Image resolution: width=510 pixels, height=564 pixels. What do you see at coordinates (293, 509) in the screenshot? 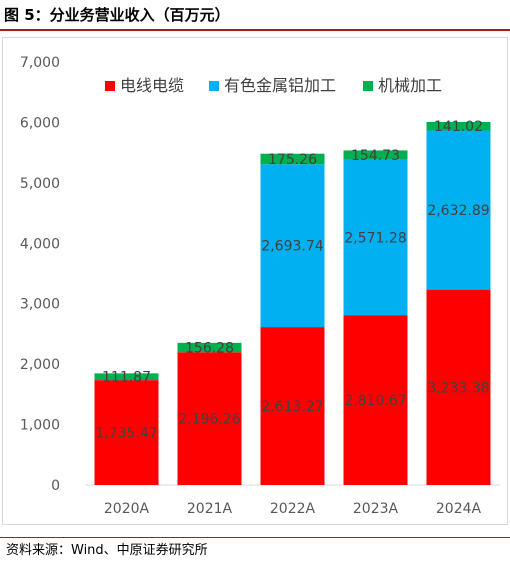
I see `x-tick-label: 2022A` at bounding box center [293, 509].